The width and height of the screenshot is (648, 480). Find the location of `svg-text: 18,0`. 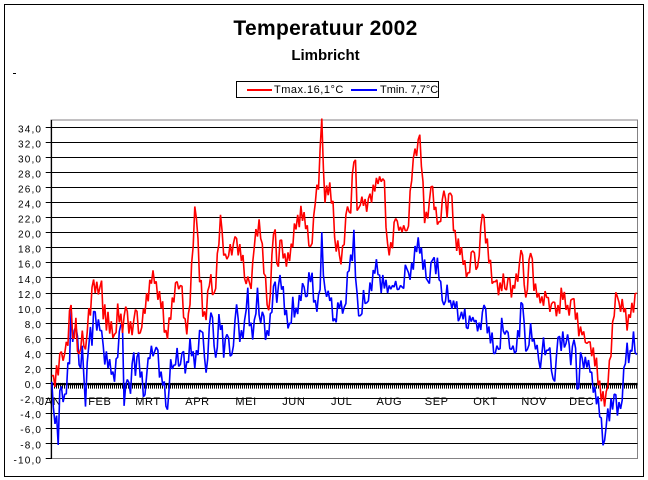

svg-text: 18,0 is located at coordinates (30, 250).